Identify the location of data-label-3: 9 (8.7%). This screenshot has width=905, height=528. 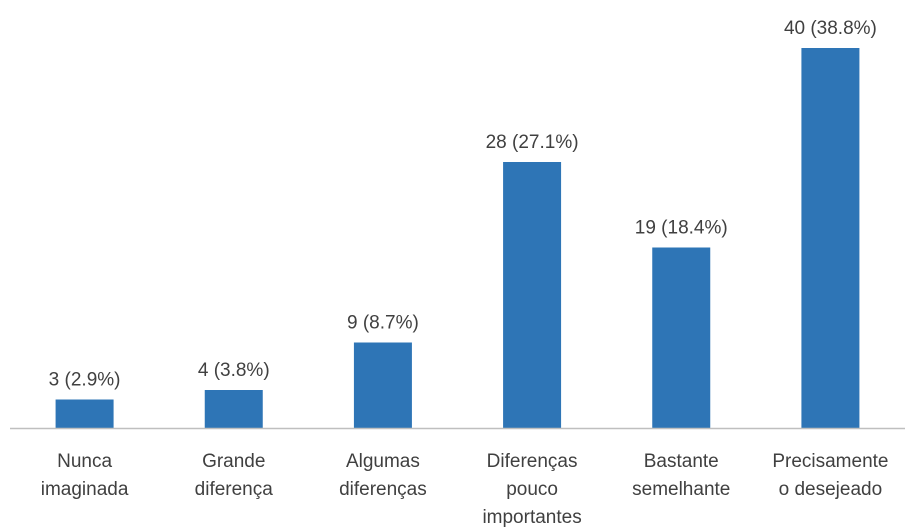
(383, 323).